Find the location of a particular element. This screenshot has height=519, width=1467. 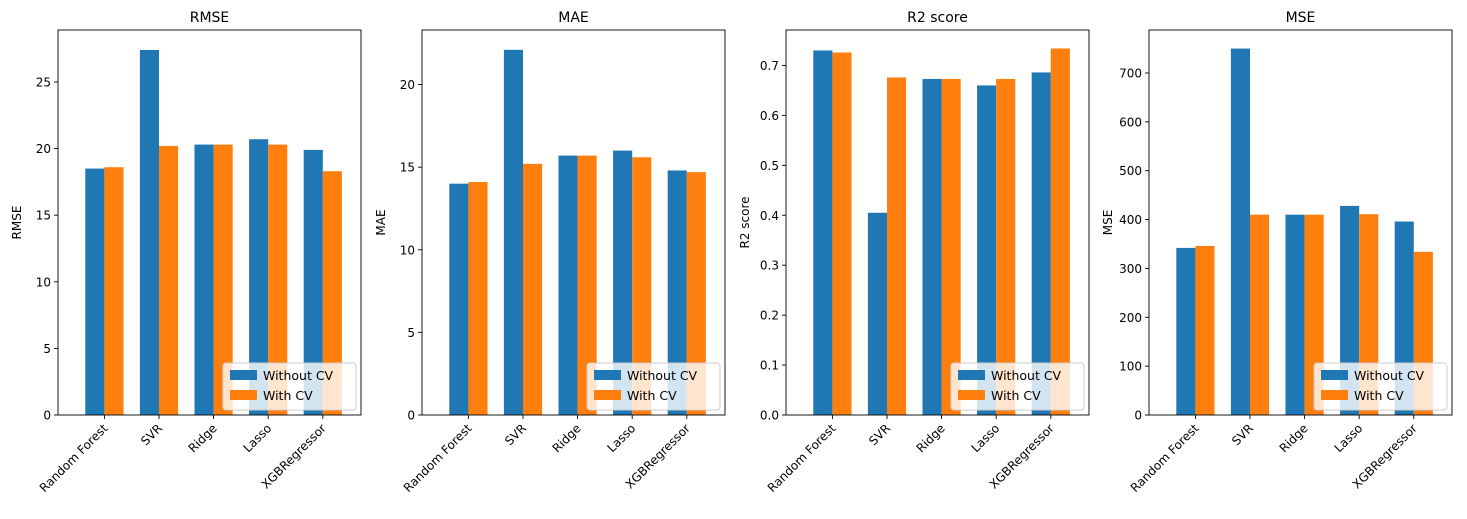

y-tick-label-2: 200 is located at coordinates (1130, 318).